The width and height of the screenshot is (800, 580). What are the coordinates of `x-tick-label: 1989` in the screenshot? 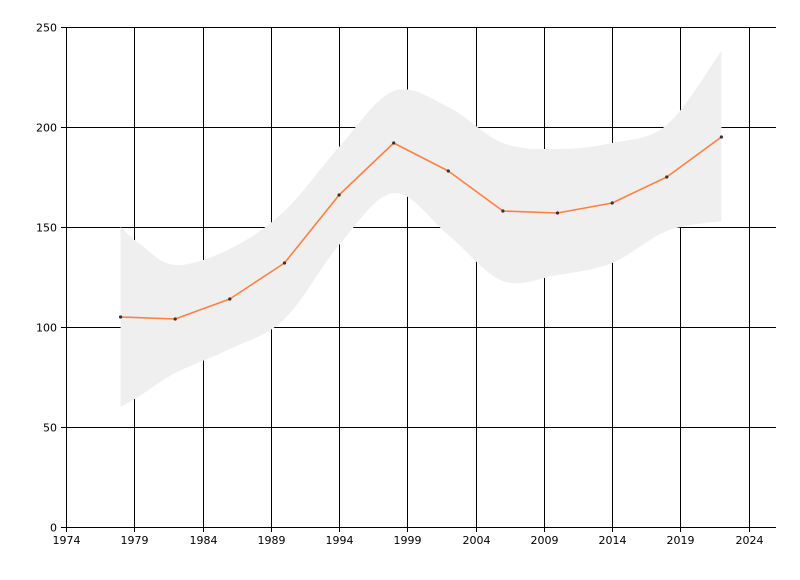 It's located at (272, 540).